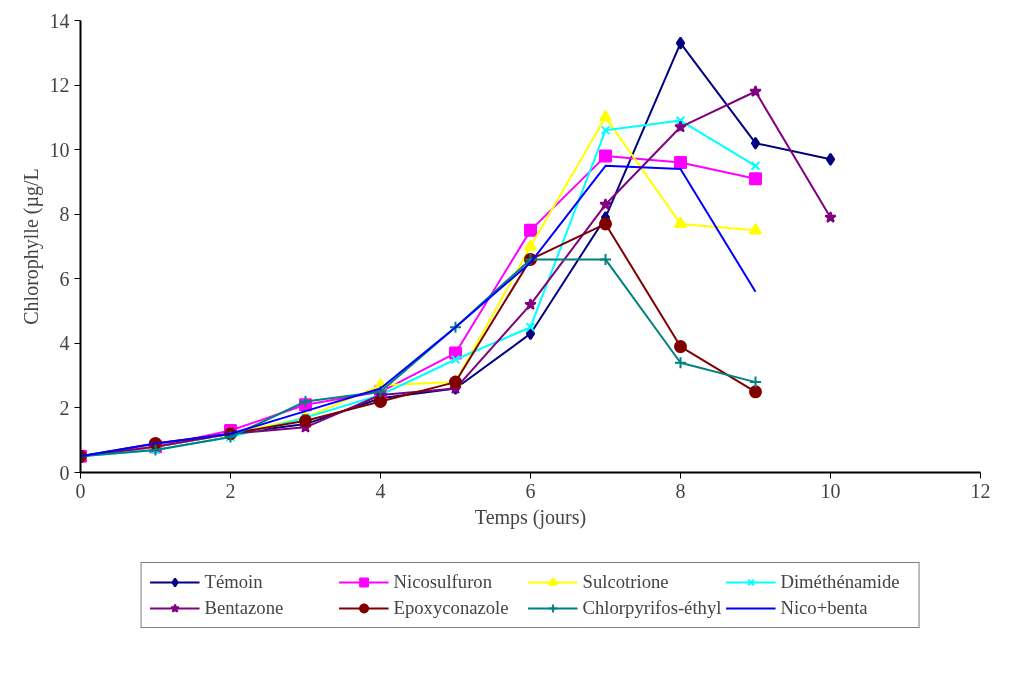 Image resolution: width=1010 pixels, height=673 pixels. Describe the element at coordinates (652, 608) in the screenshot. I see `legend-label: Chlorpyrifos-éthyl` at that location.